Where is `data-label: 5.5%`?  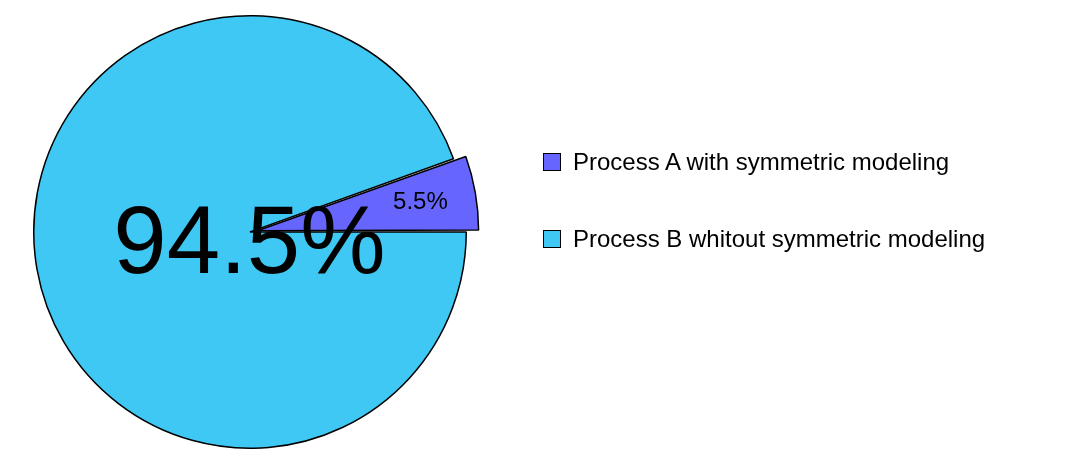
data-label: 5.5% is located at coordinates (420, 200).